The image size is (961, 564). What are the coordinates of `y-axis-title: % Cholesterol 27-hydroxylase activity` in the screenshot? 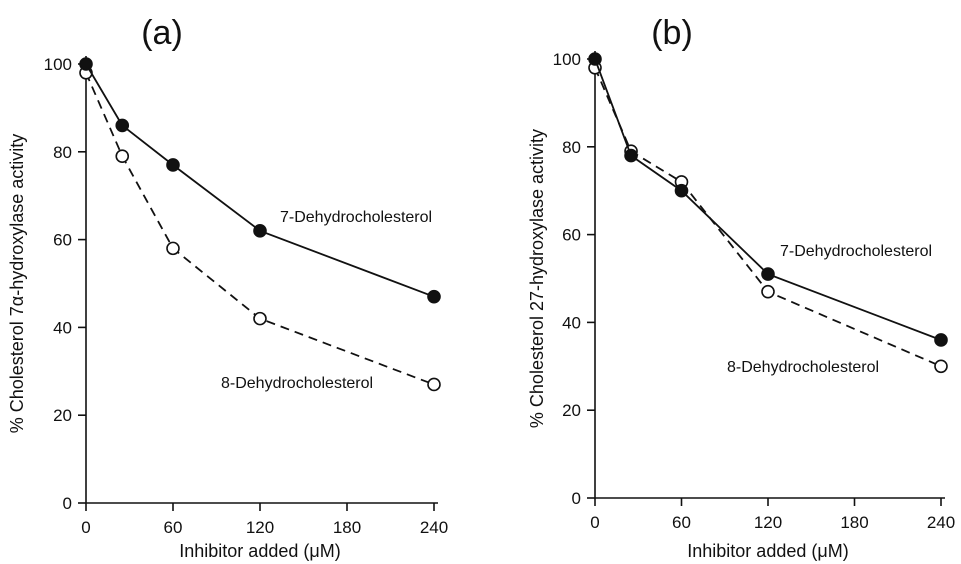 It's located at (537, 278).